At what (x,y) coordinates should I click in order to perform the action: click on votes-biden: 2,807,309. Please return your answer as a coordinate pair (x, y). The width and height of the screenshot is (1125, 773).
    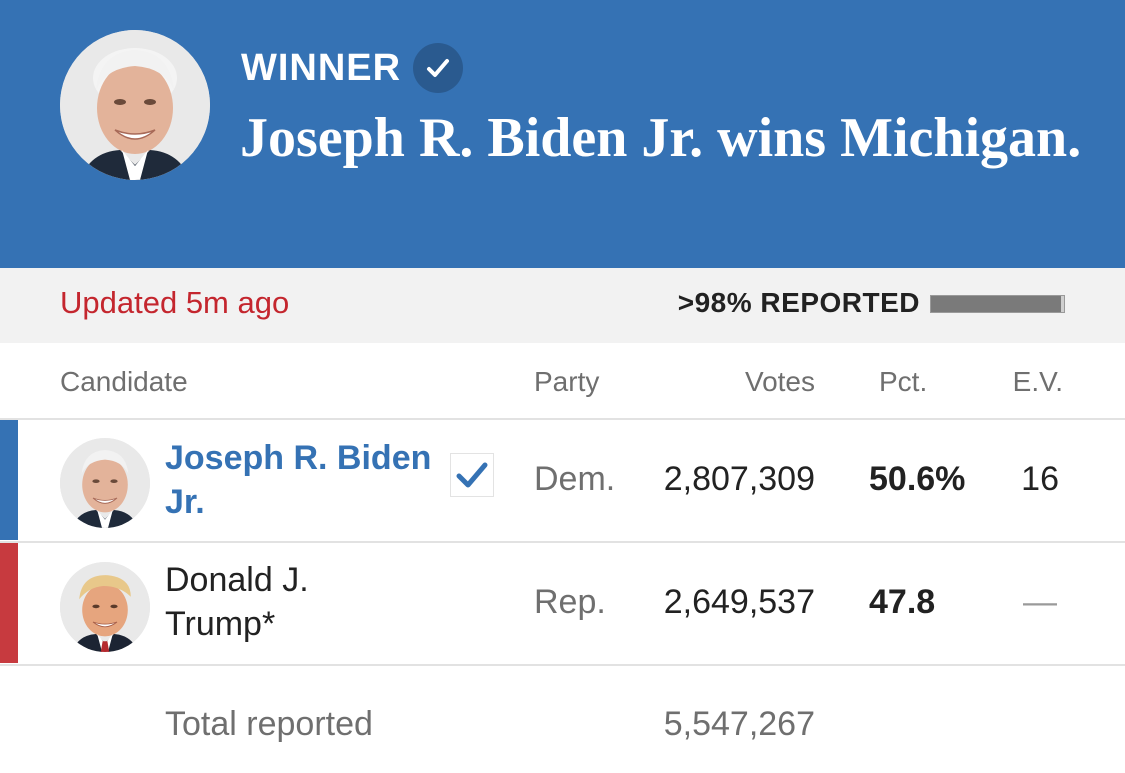
    Looking at the image, I should click on (739, 479).